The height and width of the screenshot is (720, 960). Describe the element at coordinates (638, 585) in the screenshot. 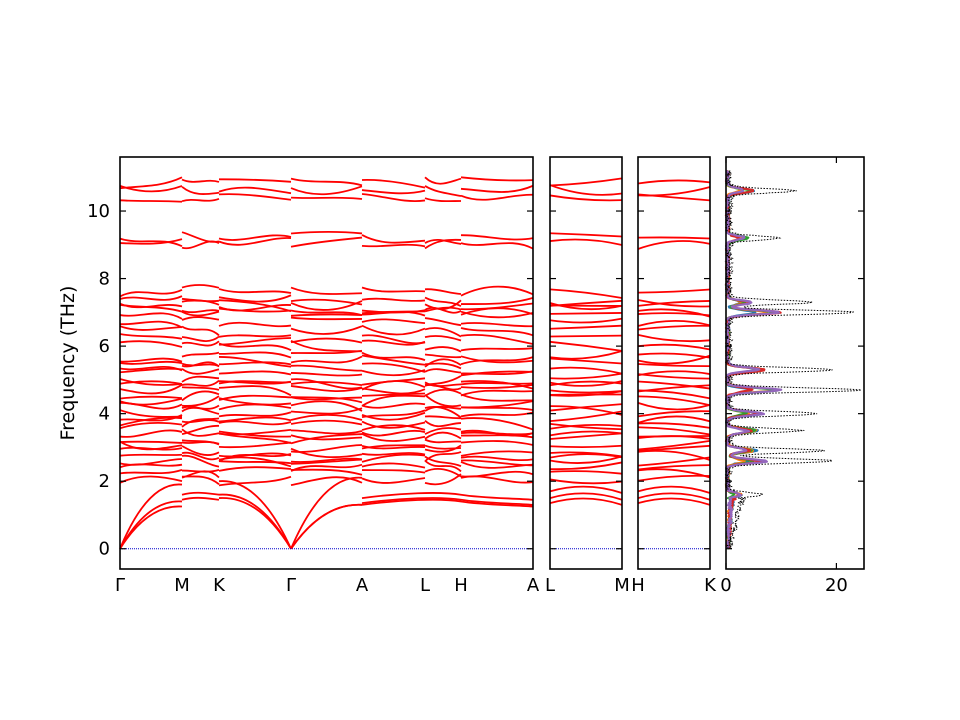

I see `x-tick-label: H` at that location.